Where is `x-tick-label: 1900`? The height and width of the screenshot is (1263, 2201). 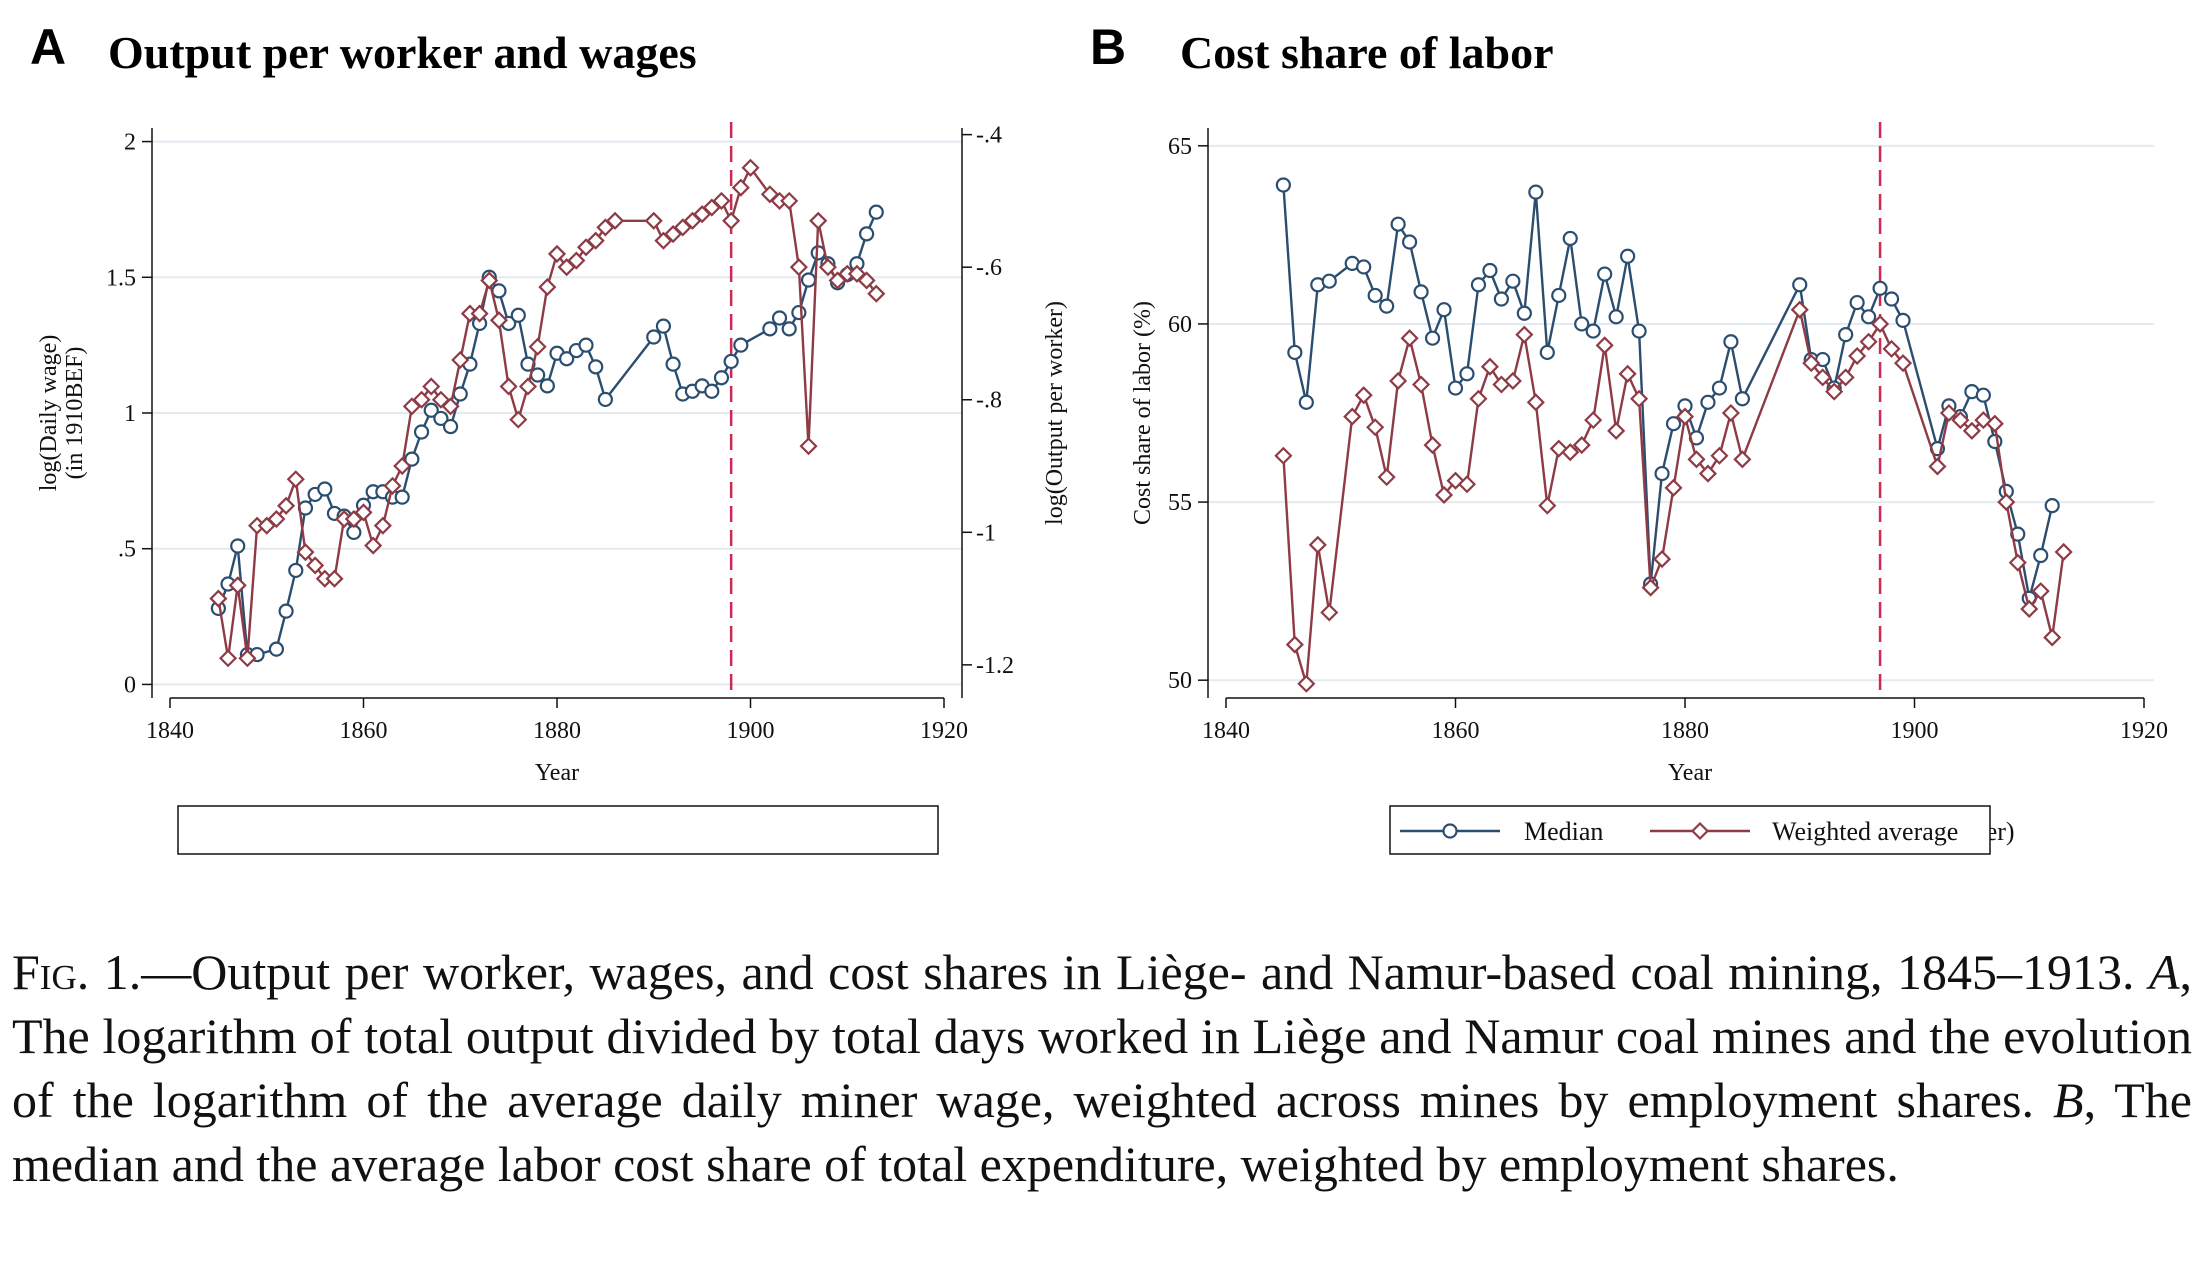
x-tick-label: 1900 is located at coordinates (1915, 731).